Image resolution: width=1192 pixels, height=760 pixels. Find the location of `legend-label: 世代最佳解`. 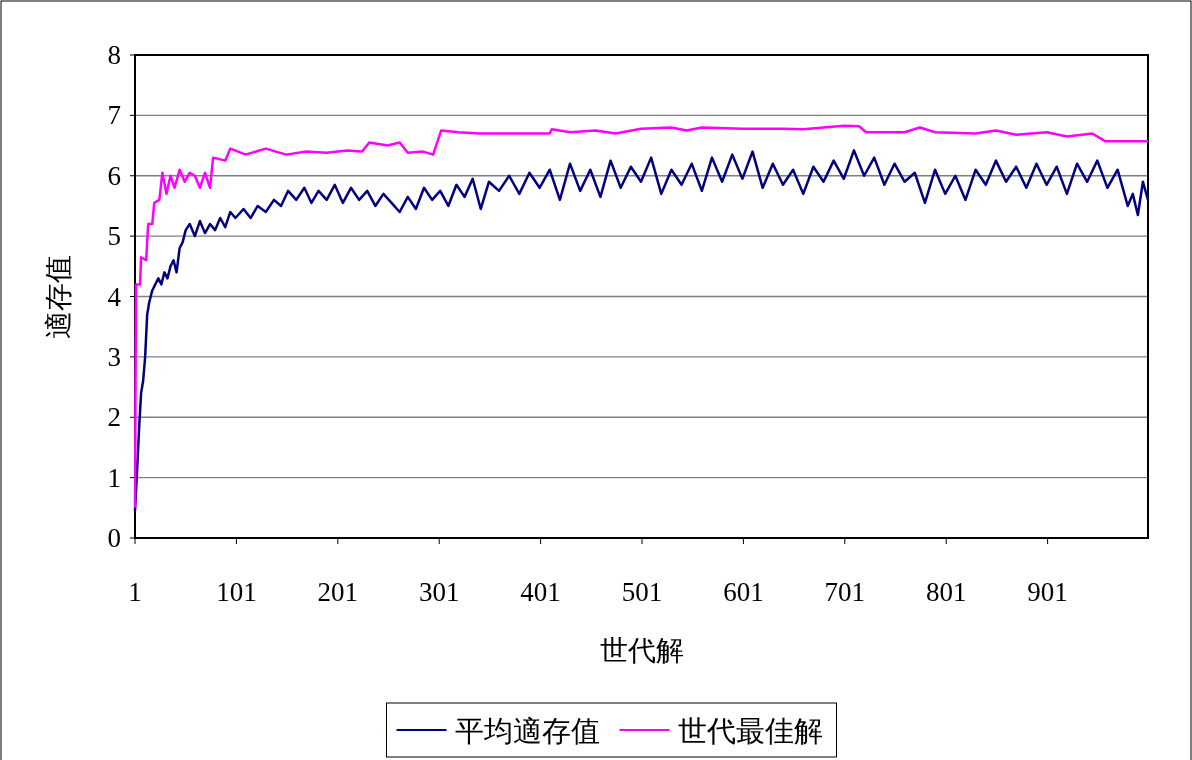

legend-label: 世代最佳解 is located at coordinates (750, 731).